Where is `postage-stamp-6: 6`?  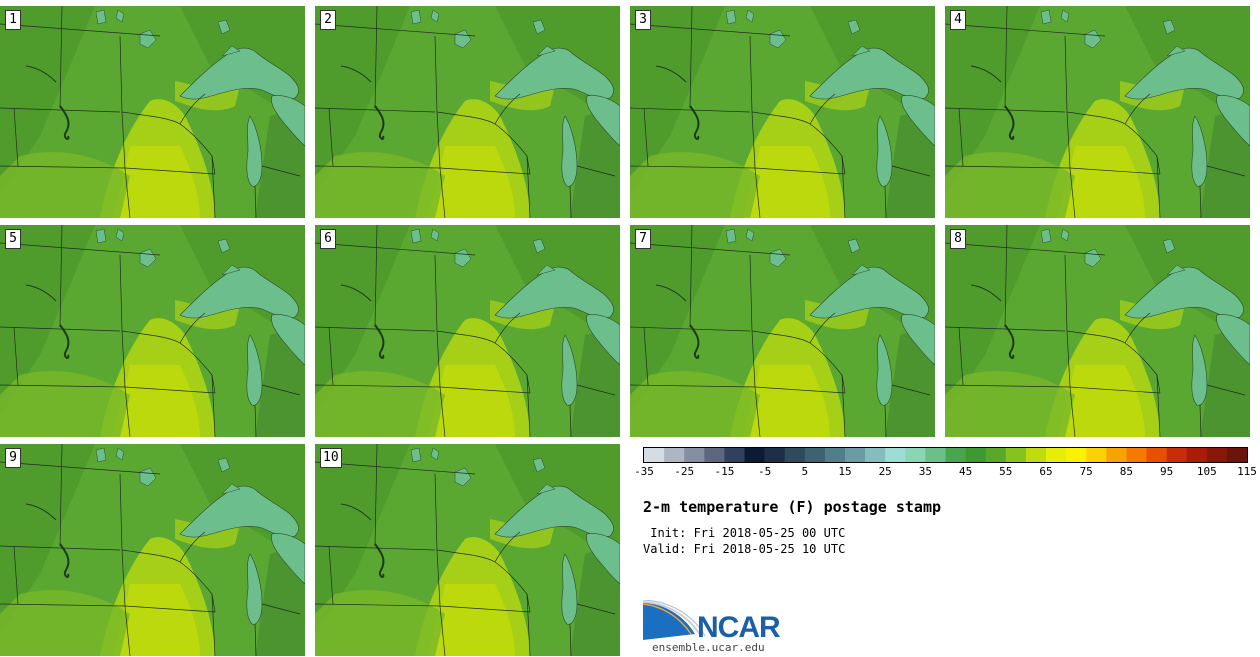
postage-stamp-6: 6 is located at coordinates (467, 331).